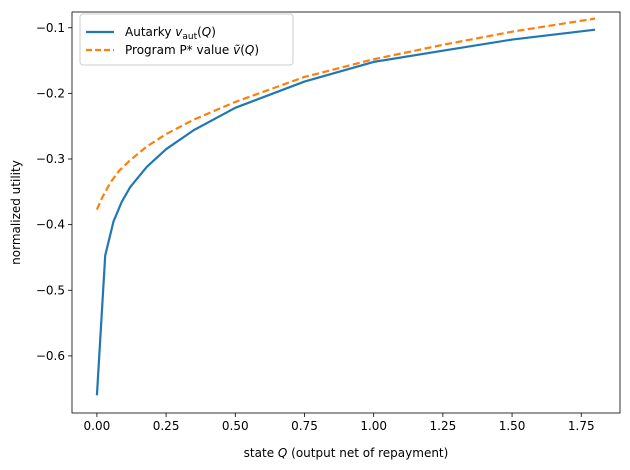 Image resolution: width=630 pixels, height=470 pixels. I want to click on x-tick-label: 0.50, so click(235, 426).